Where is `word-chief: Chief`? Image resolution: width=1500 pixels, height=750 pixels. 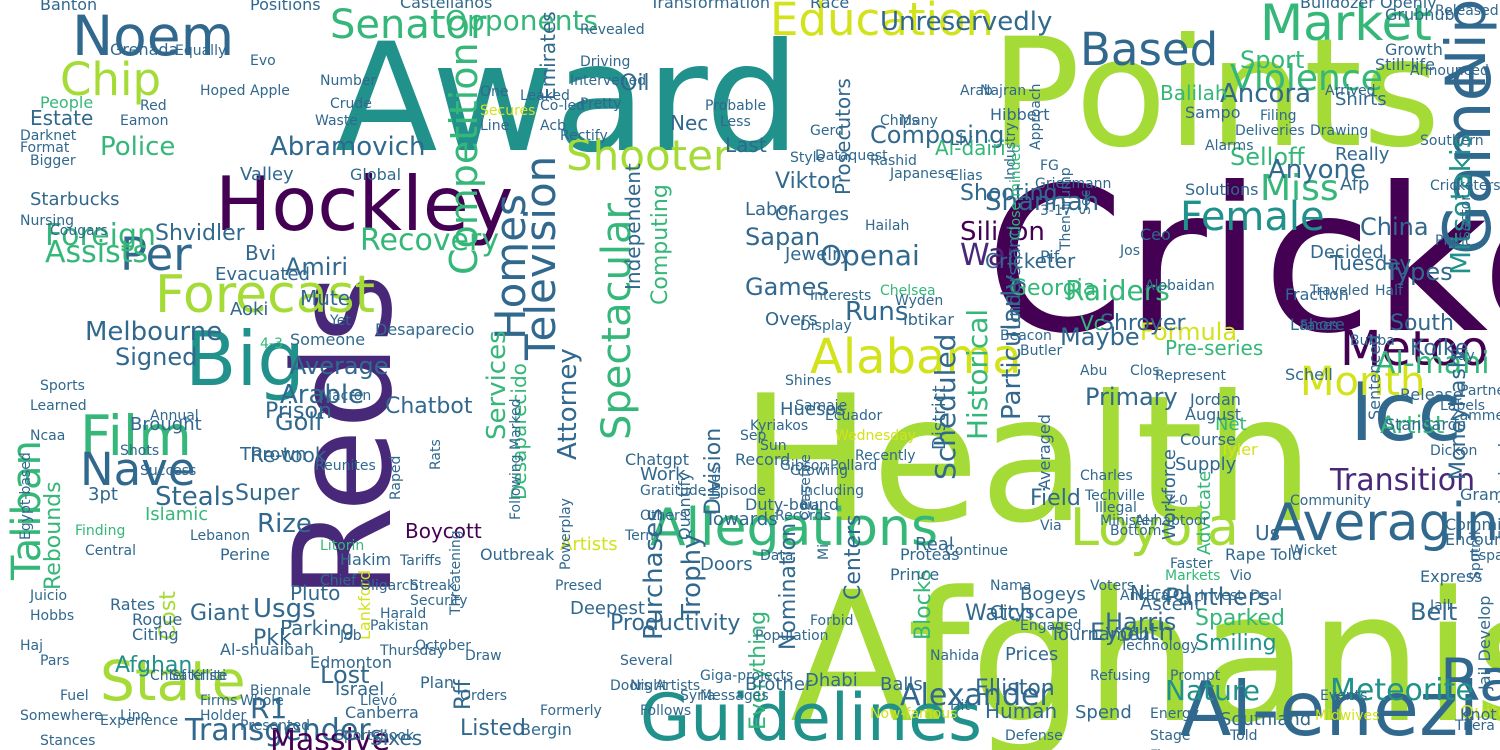 word-chief: Chief is located at coordinates (338, 581).